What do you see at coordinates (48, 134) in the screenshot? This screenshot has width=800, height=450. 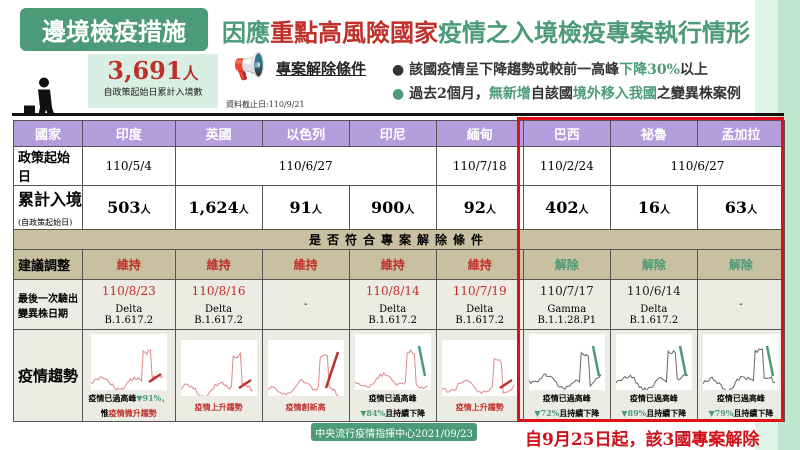 I see `header-country: 國家` at bounding box center [48, 134].